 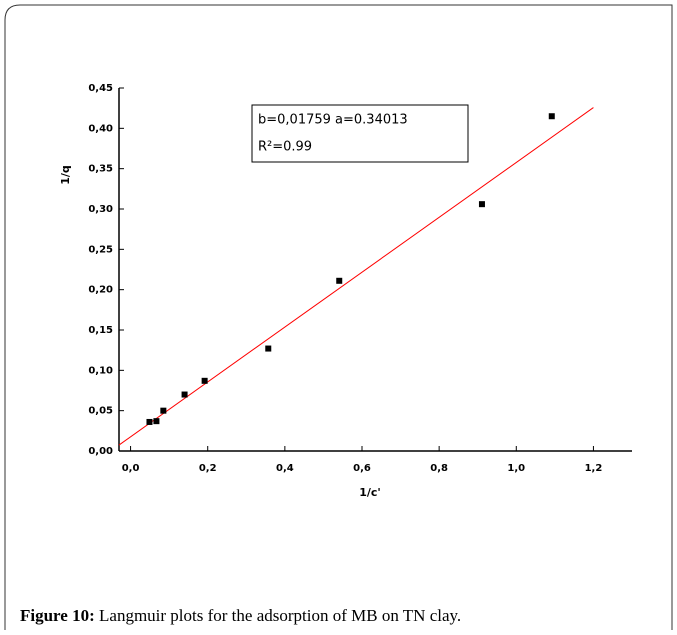 What do you see at coordinates (333, 120) in the screenshot?
I see `annotation: b=0,01759 a=0.34013` at bounding box center [333, 120].